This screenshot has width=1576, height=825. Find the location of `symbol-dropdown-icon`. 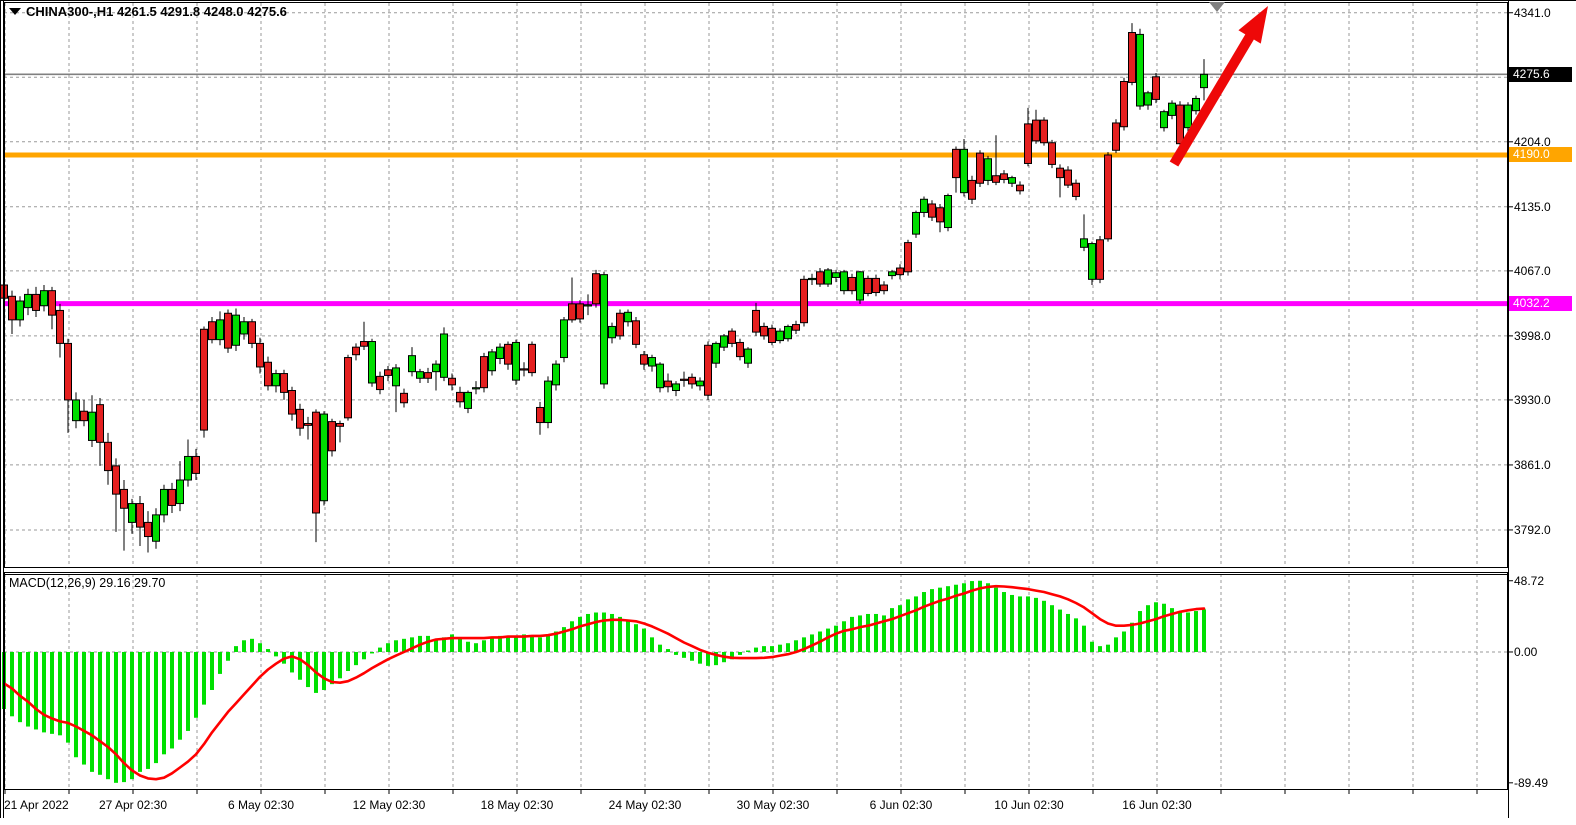

symbol-dropdown-icon is located at coordinates (15, 11).